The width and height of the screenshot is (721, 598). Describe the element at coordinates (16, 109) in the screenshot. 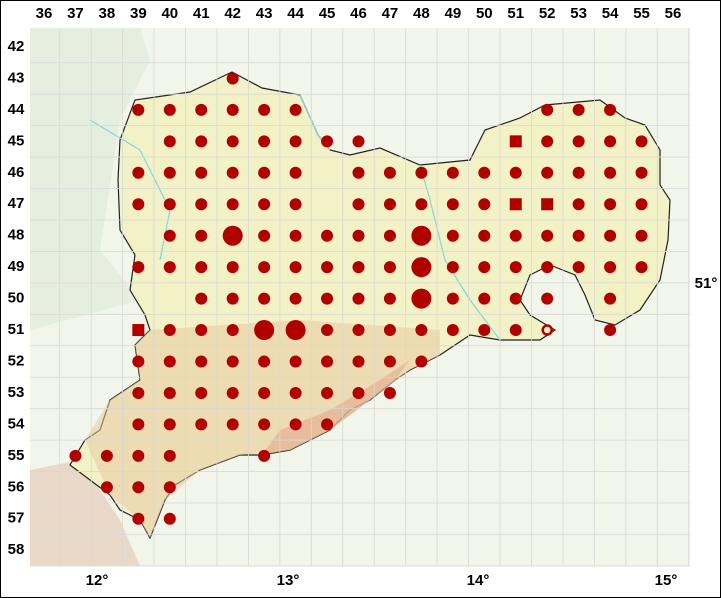

I see `row-label: 44` at that location.